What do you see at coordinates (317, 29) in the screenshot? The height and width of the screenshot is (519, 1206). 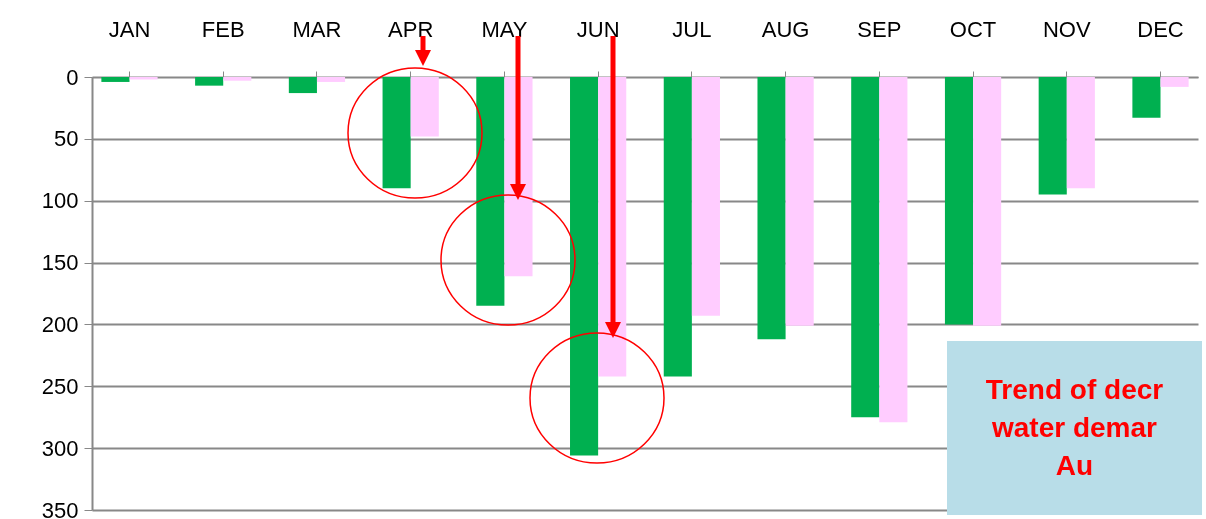 I see `x-tick-label: MAR` at bounding box center [317, 29].